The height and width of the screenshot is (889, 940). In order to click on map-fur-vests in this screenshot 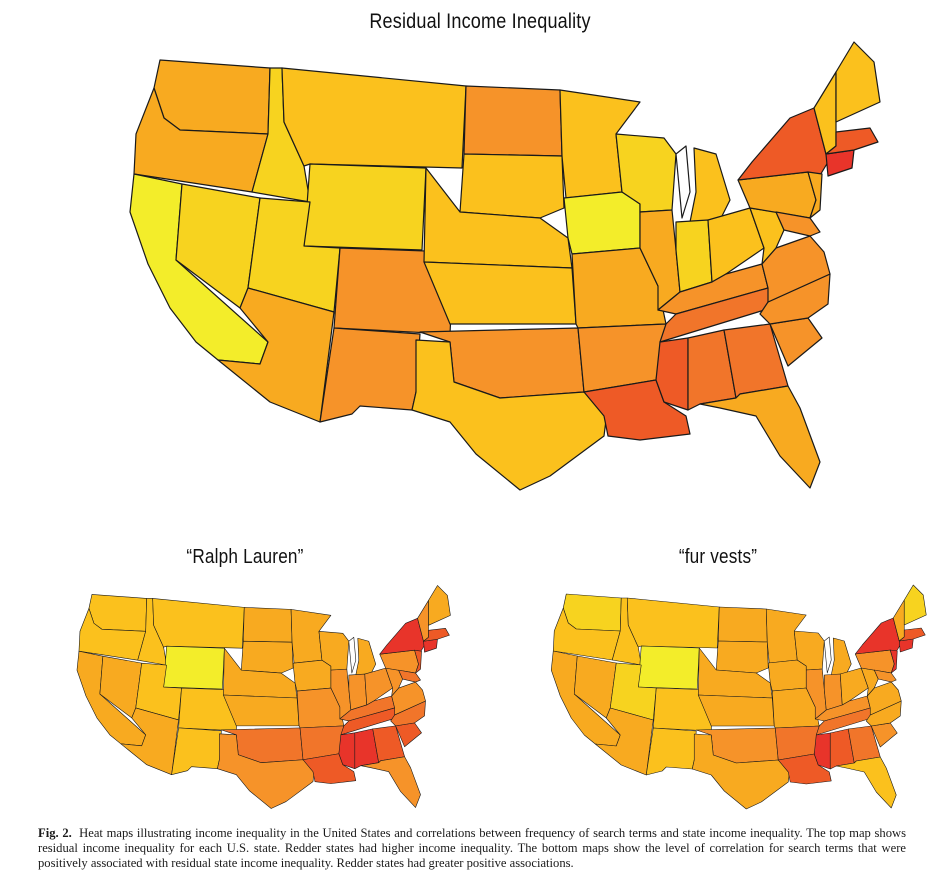, I will do `click(738, 697)`.